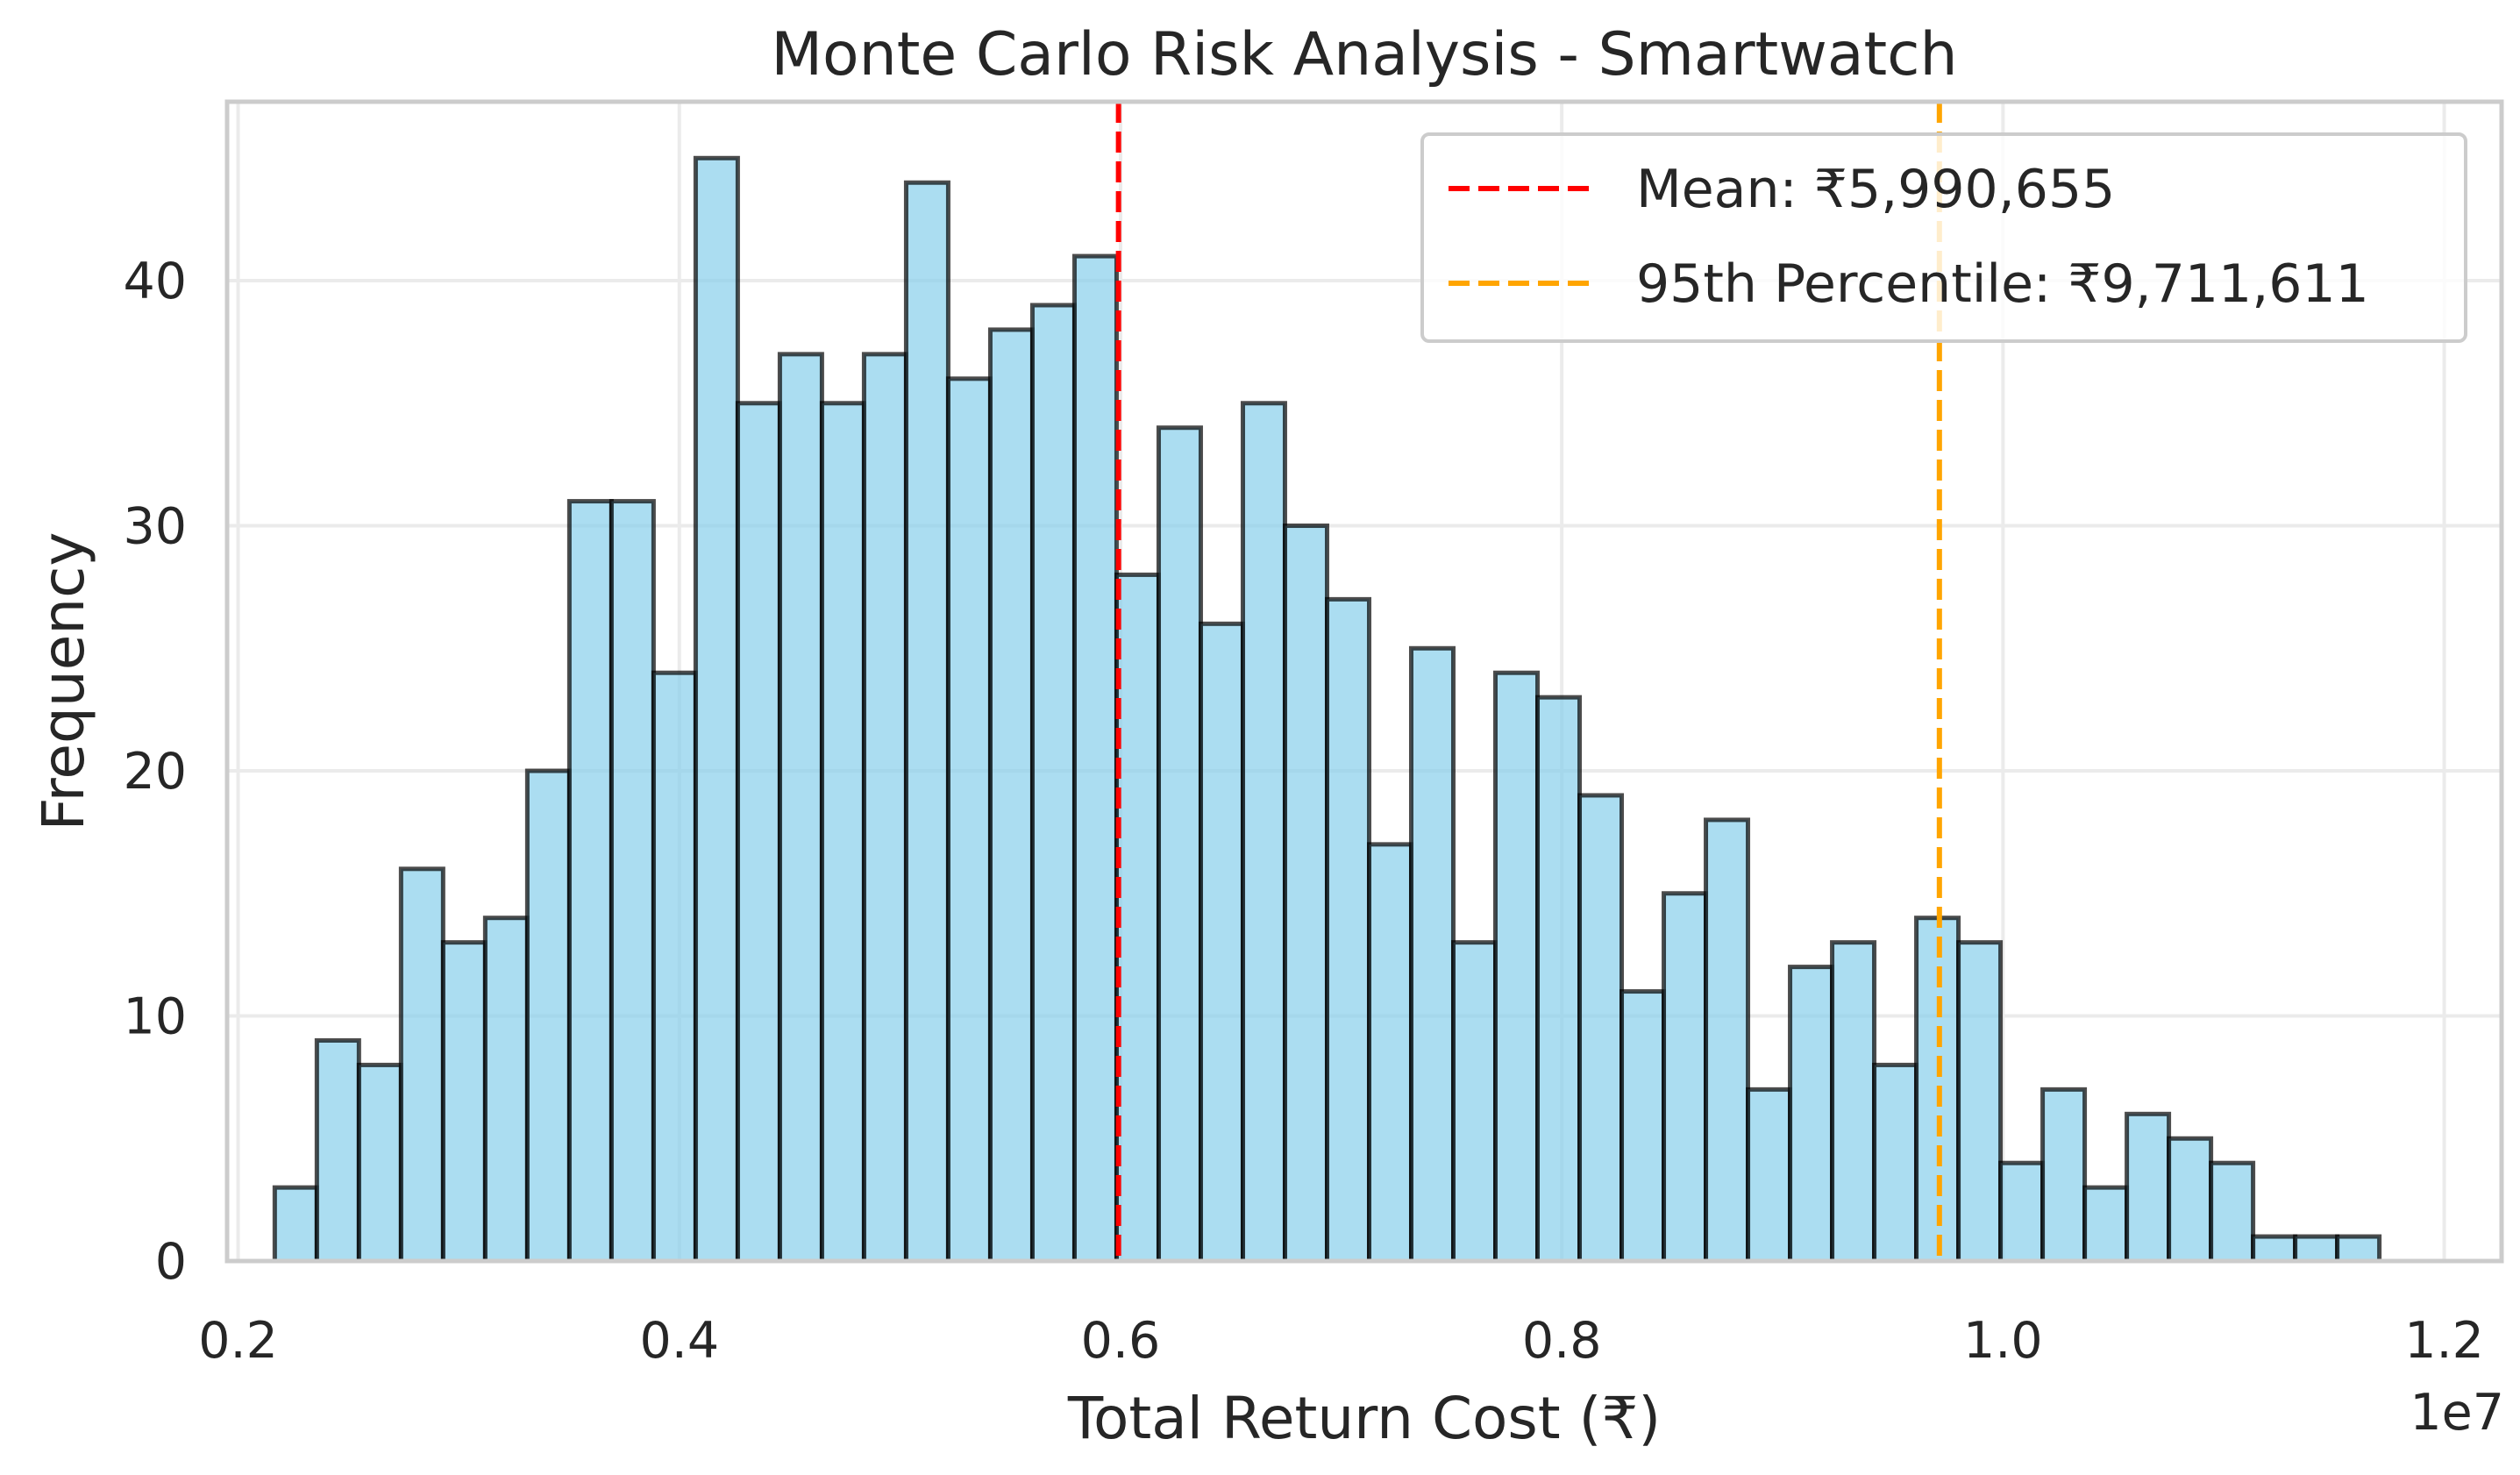 This screenshot has width=2520, height=1475. What do you see at coordinates (238, 1341) in the screenshot?
I see `x-tick-label: 0.2` at bounding box center [238, 1341].